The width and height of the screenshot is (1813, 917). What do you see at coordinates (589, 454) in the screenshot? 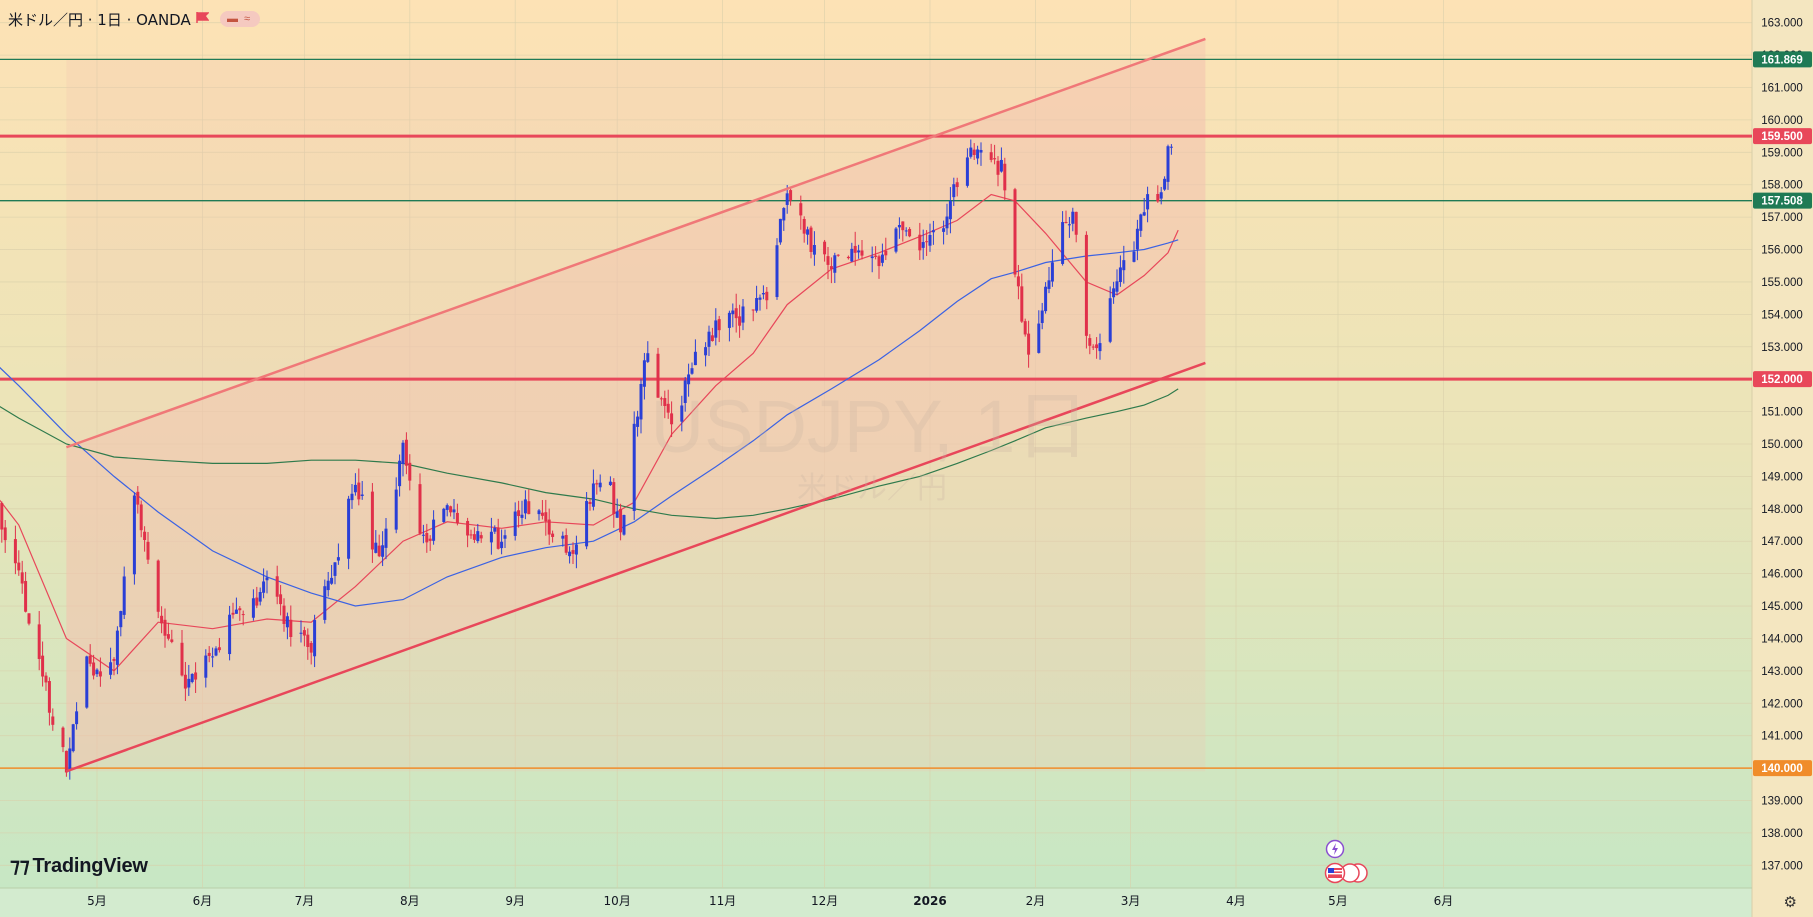
I see `moving-average-line` at bounding box center [589, 454].